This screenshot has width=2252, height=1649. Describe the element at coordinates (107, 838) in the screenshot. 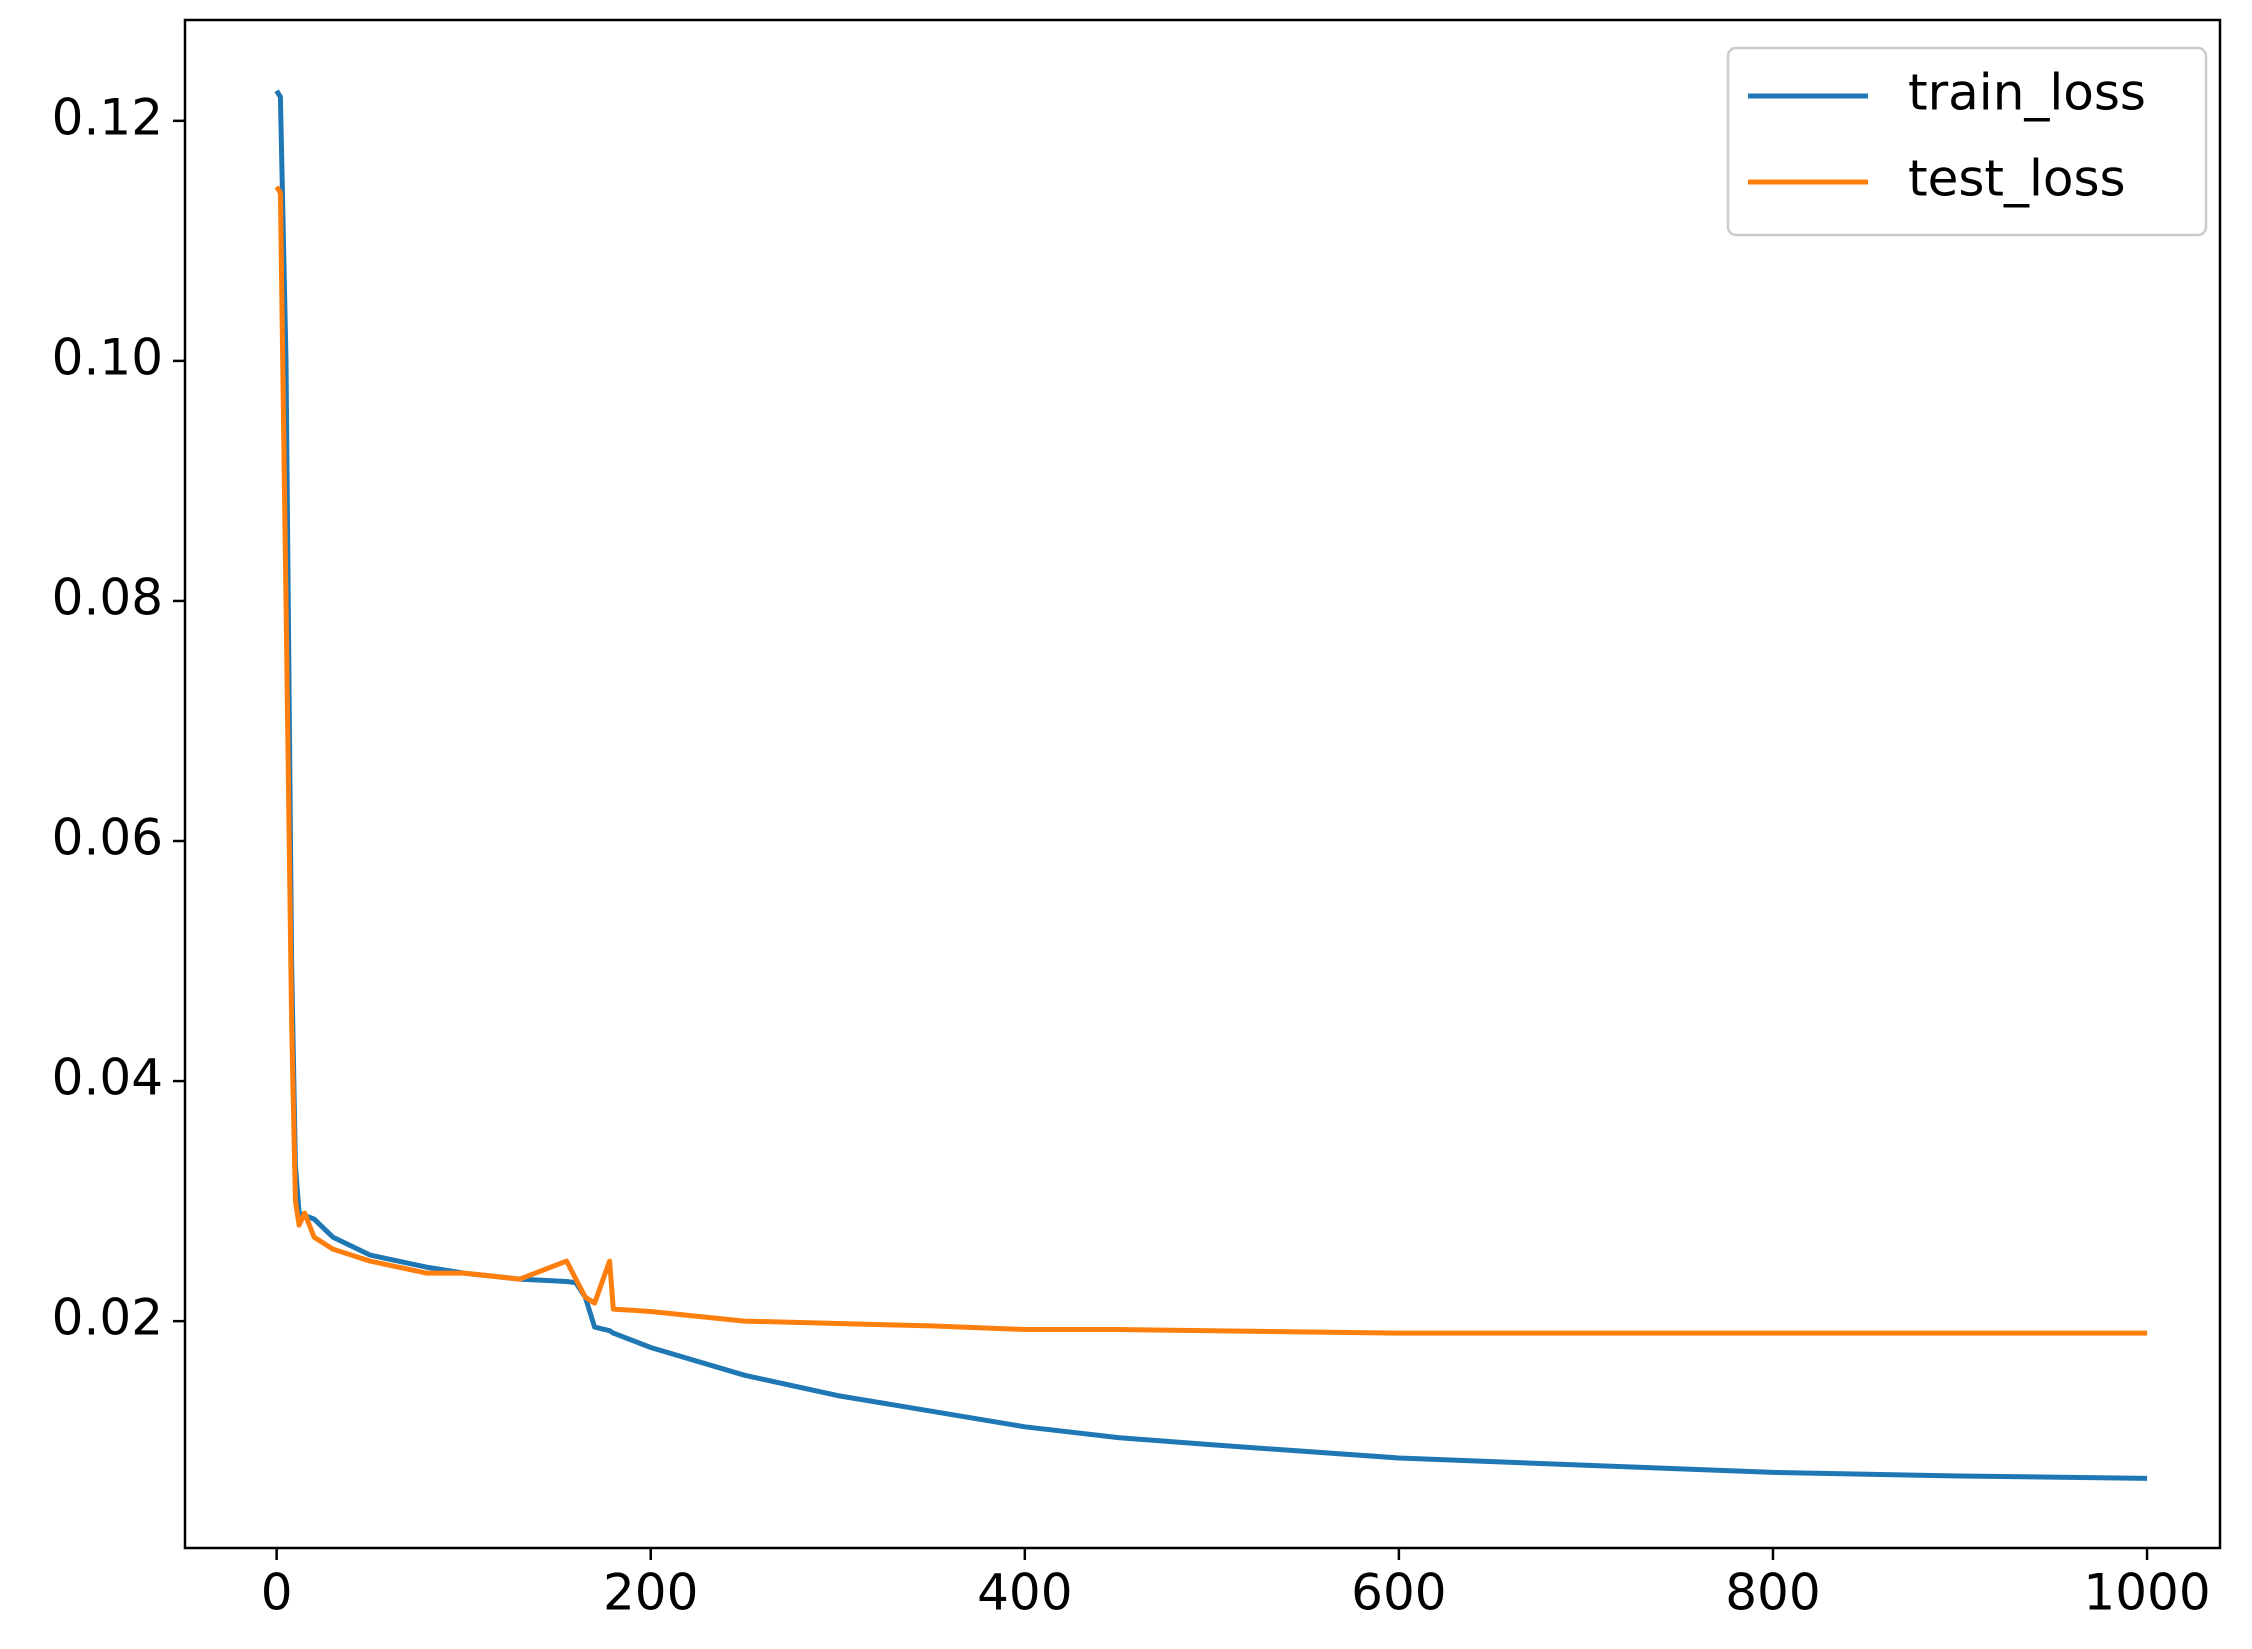

I see `y-tick-label: 0.06` at that location.